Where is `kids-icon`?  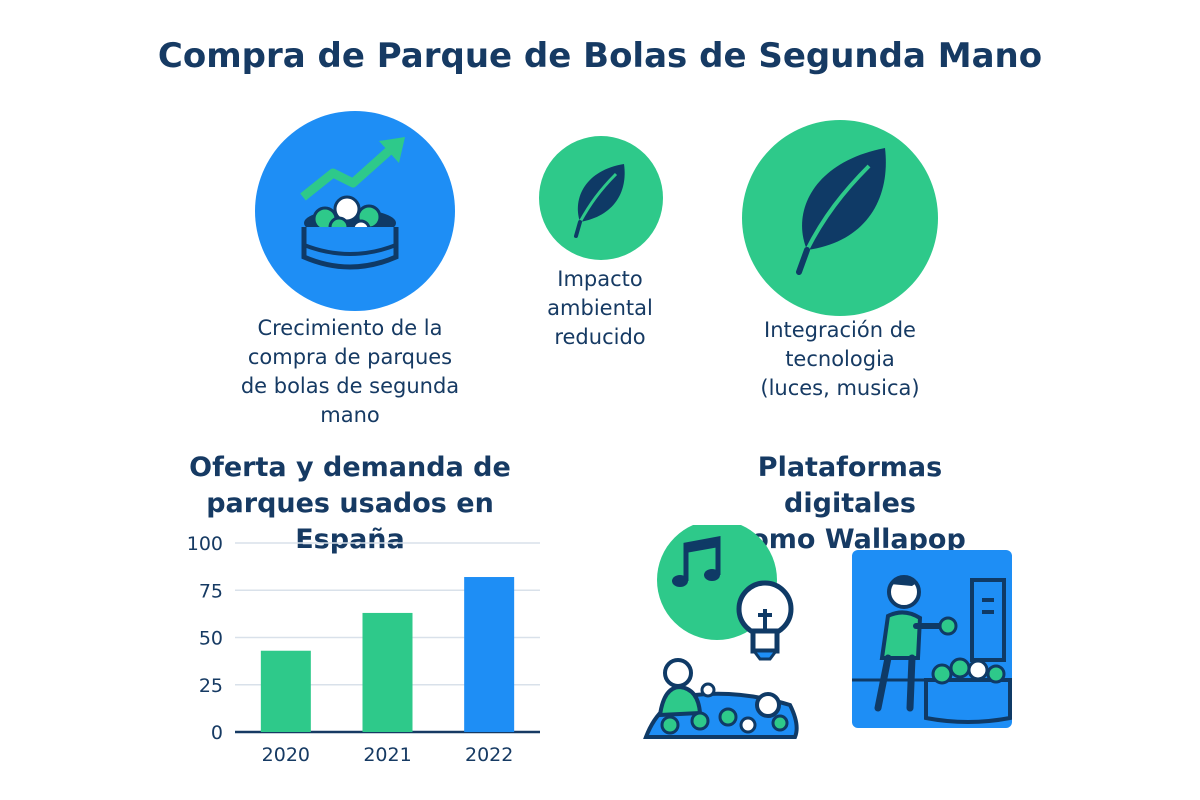
kids-icon is located at coordinates (721, 698).